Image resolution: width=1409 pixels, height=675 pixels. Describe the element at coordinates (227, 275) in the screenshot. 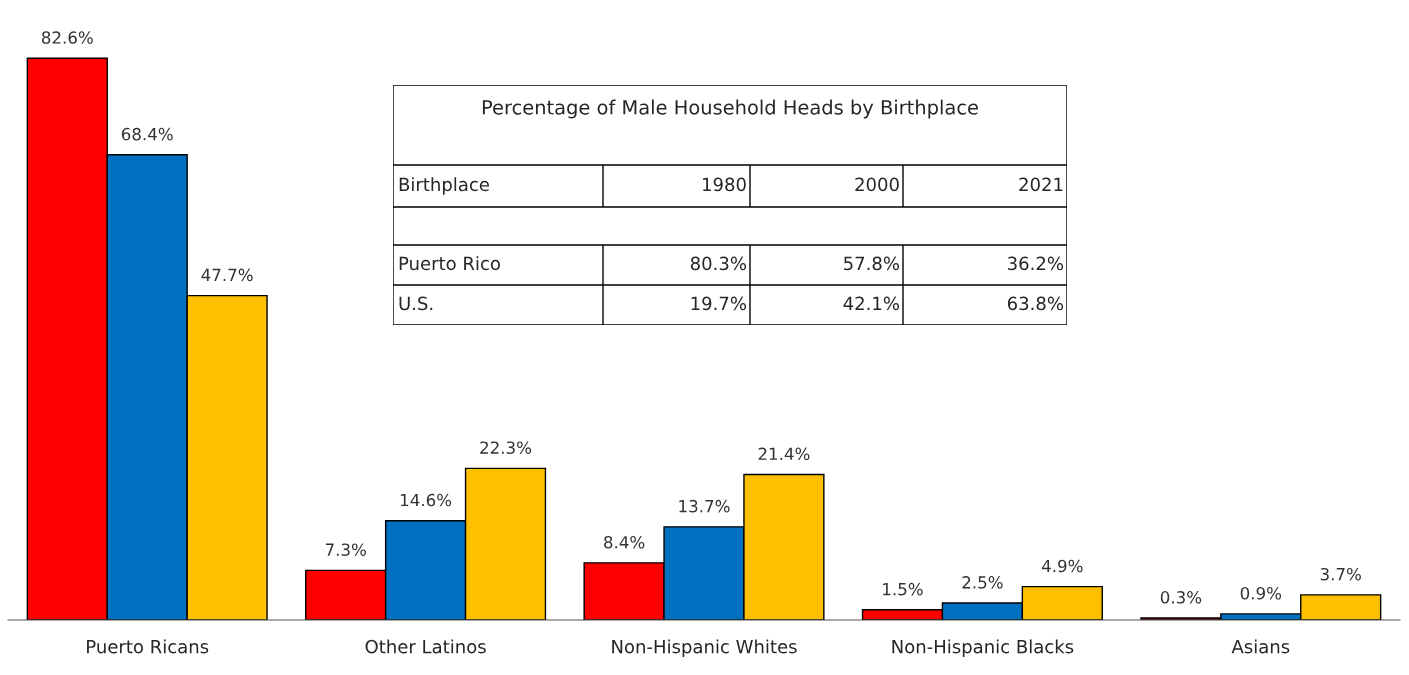

I see `data-label: 47.7%` at that location.